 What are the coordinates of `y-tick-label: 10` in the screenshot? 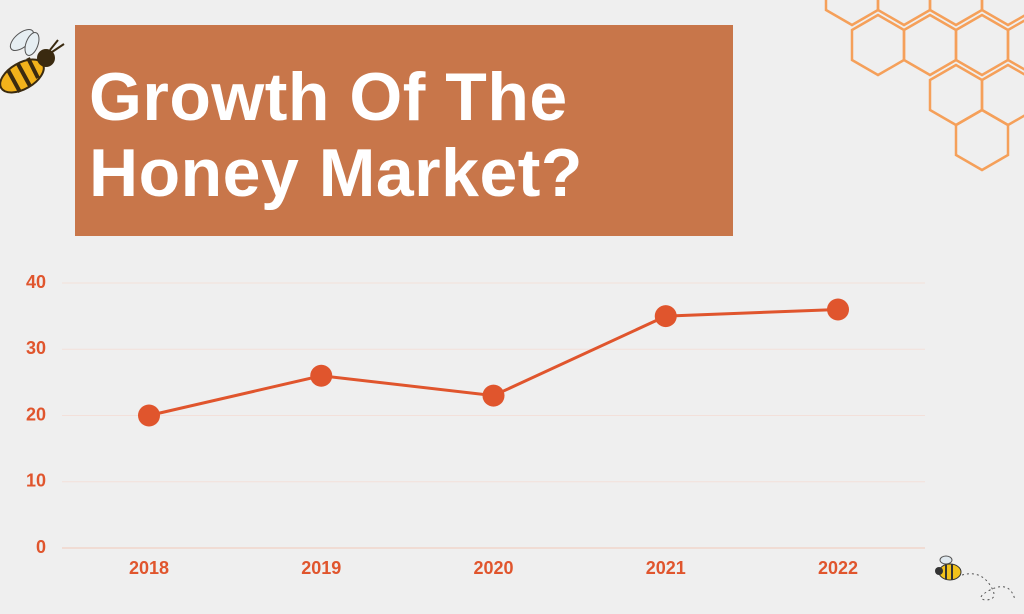 It's located at (36, 481).